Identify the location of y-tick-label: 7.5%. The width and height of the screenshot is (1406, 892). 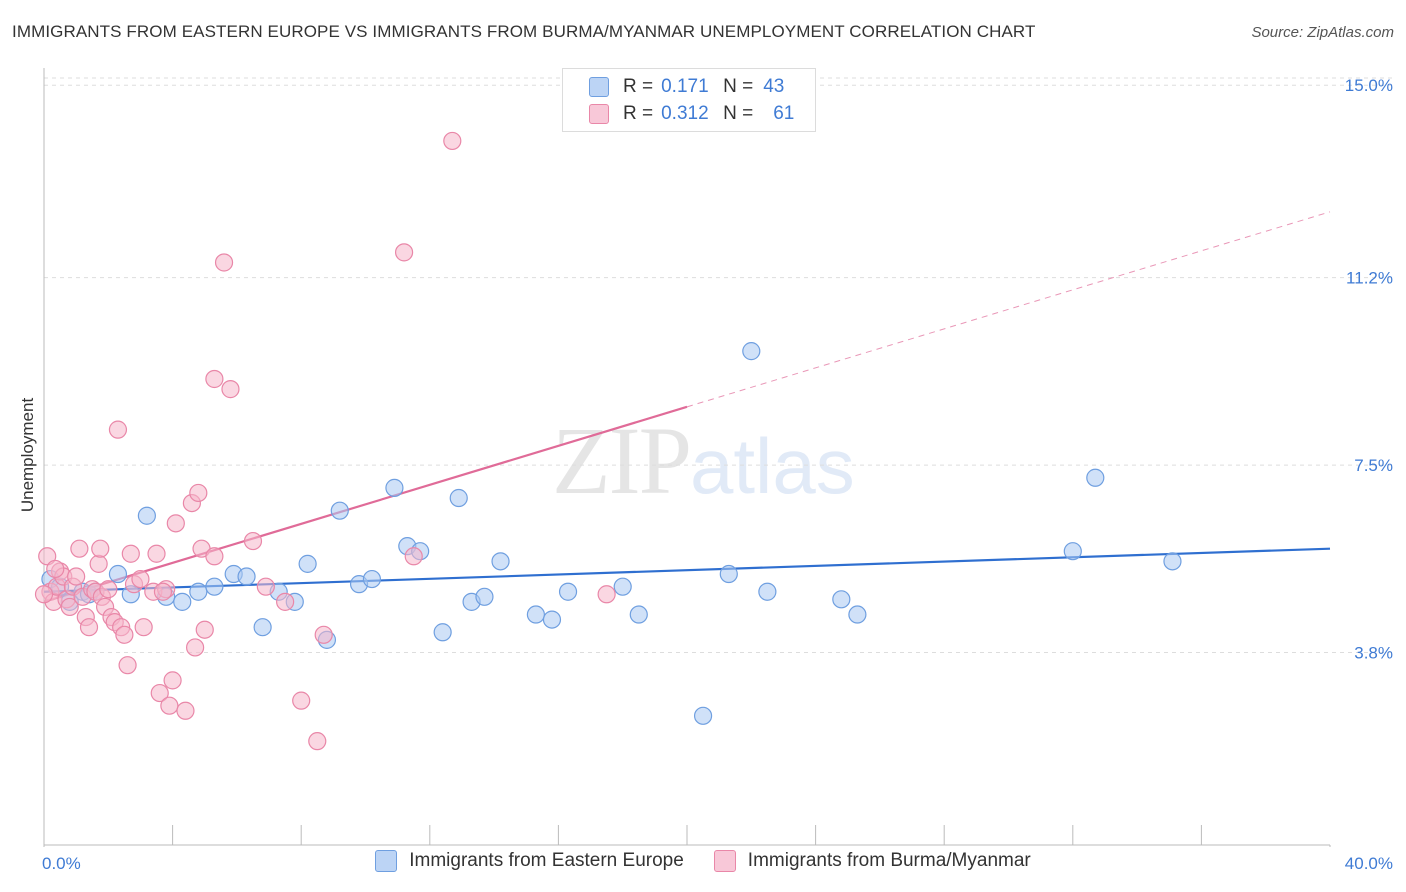
(1373, 465).